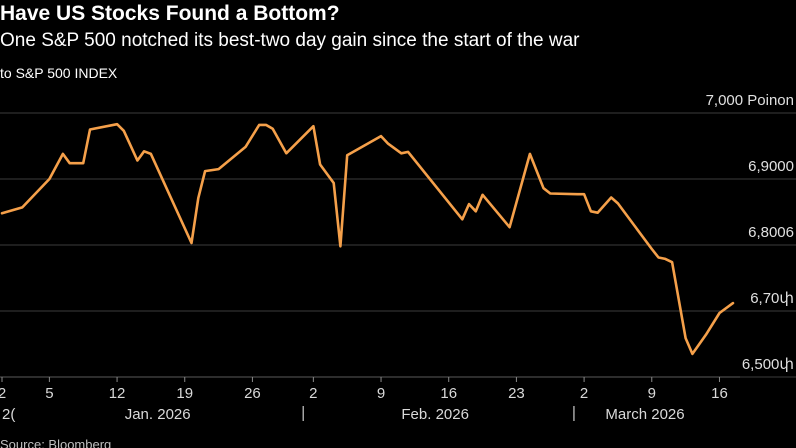  I want to click on y-tick-label-0: 7,000 Poinon, so click(750, 100).